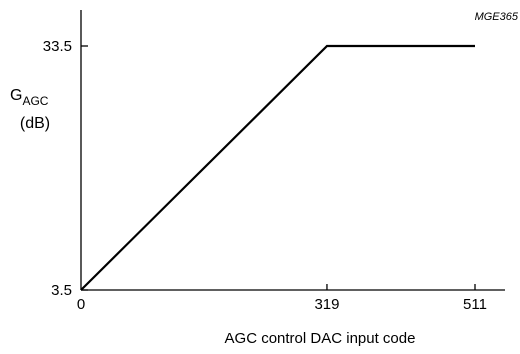  What do you see at coordinates (497, 17) in the screenshot?
I see `figure-reference: MGE365` at bounding box center [497, 17].